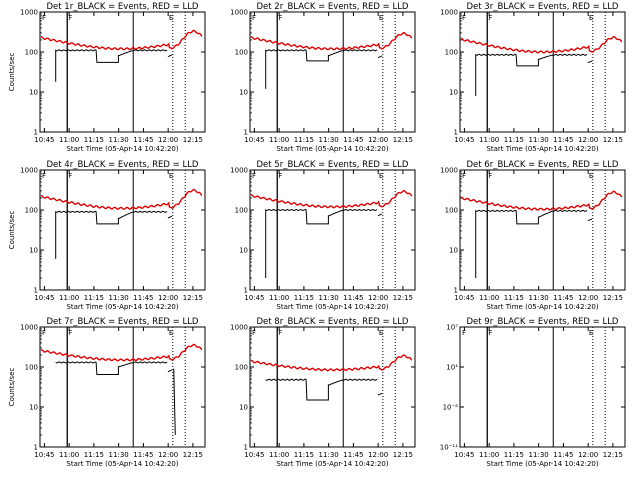 This screenshot has width=640, height=480. What do you see at coordinates (452, 328) in the screenshot?
I see `y-tick-label: 10⁷` at bounding box center [452, 328].